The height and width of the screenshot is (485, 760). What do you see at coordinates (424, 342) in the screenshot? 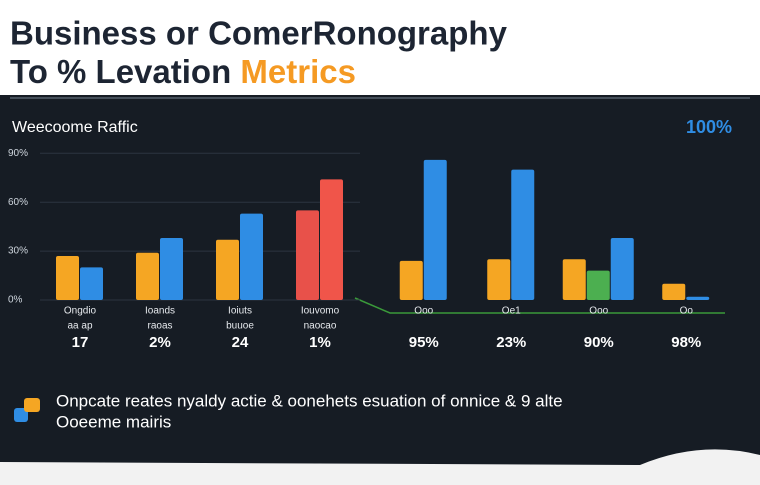
I see `x-figure: 95%` at bounding box center [424, 342].